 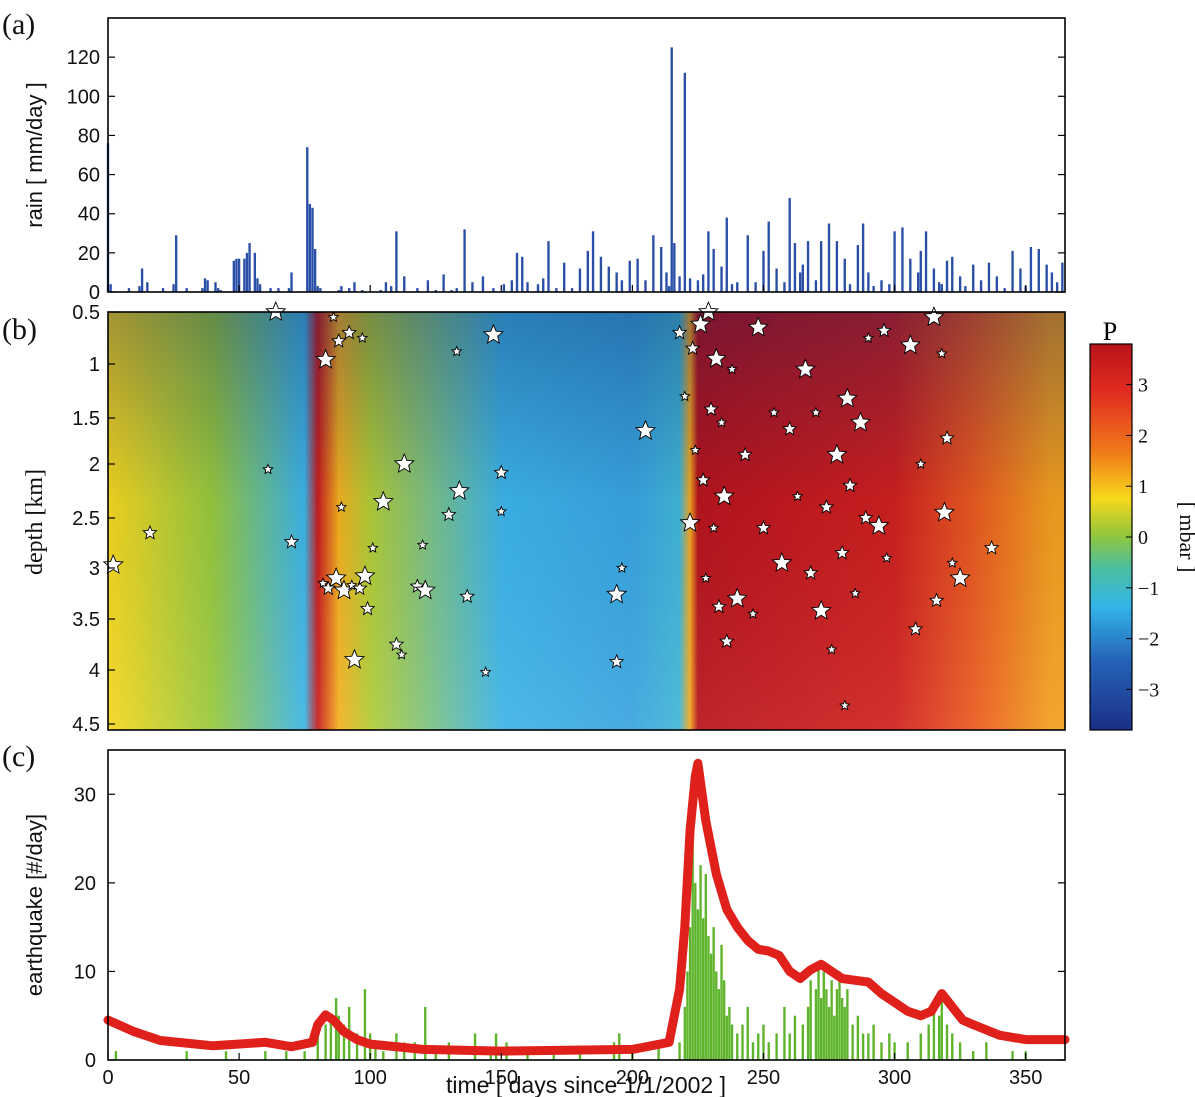 What do you see at coordinates (1143, 386) in the screenshot?
I see `colorbar-tick-label: 3` at bounding box center [1143, 386].